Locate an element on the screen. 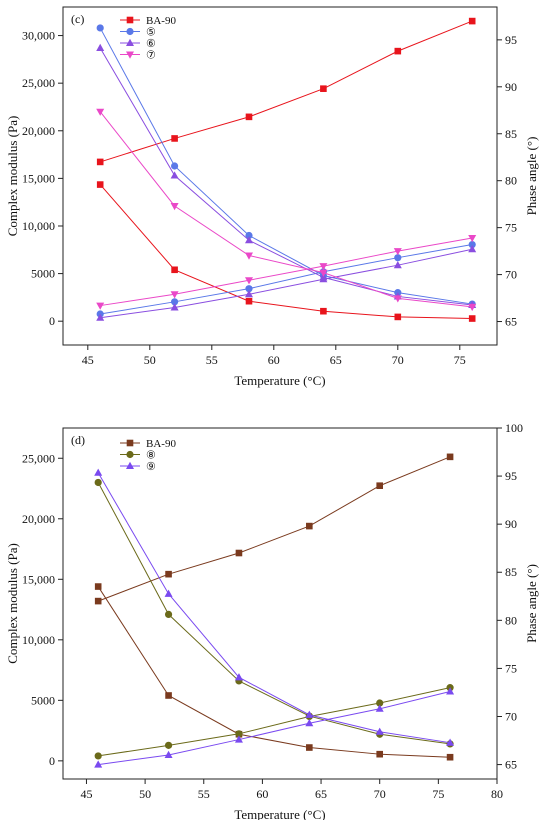 This screenshot has width=550, height=820. x-tick-label: 70 is located at coordinates (380, 794).